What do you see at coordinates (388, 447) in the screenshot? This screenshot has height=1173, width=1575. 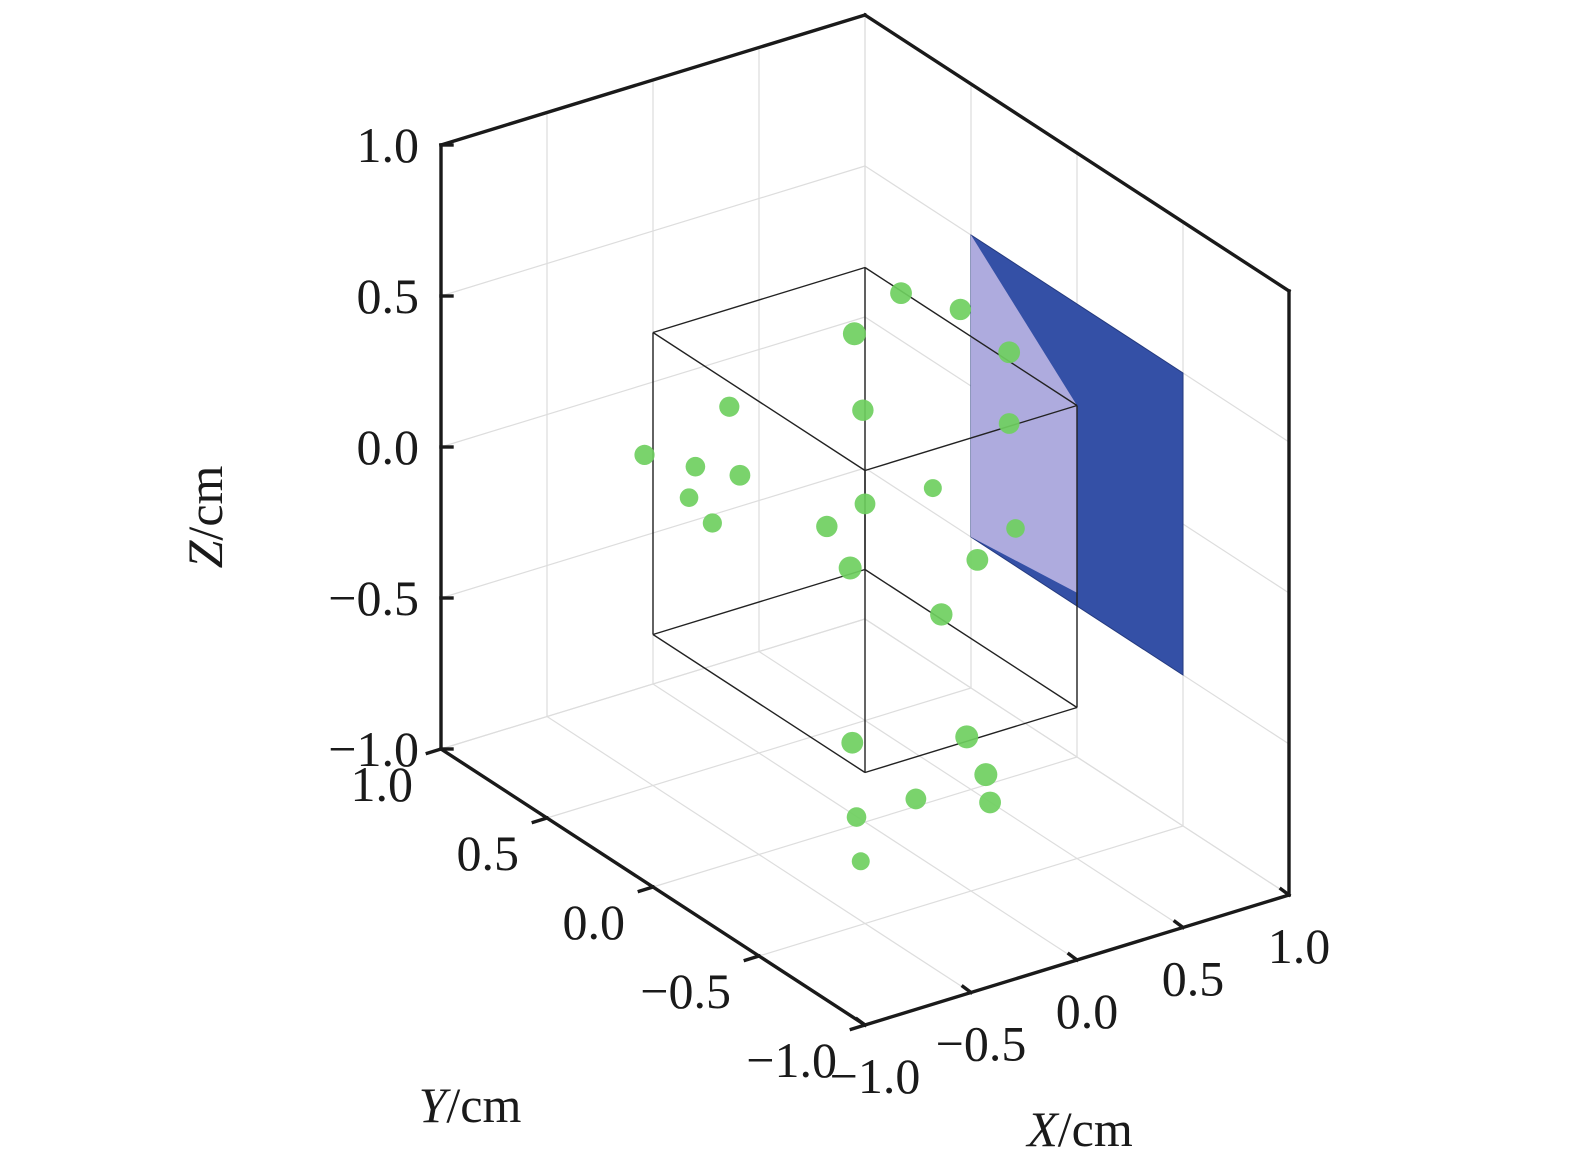 I see `z-tick-label: 0.0` at bounding box center [388, 447].